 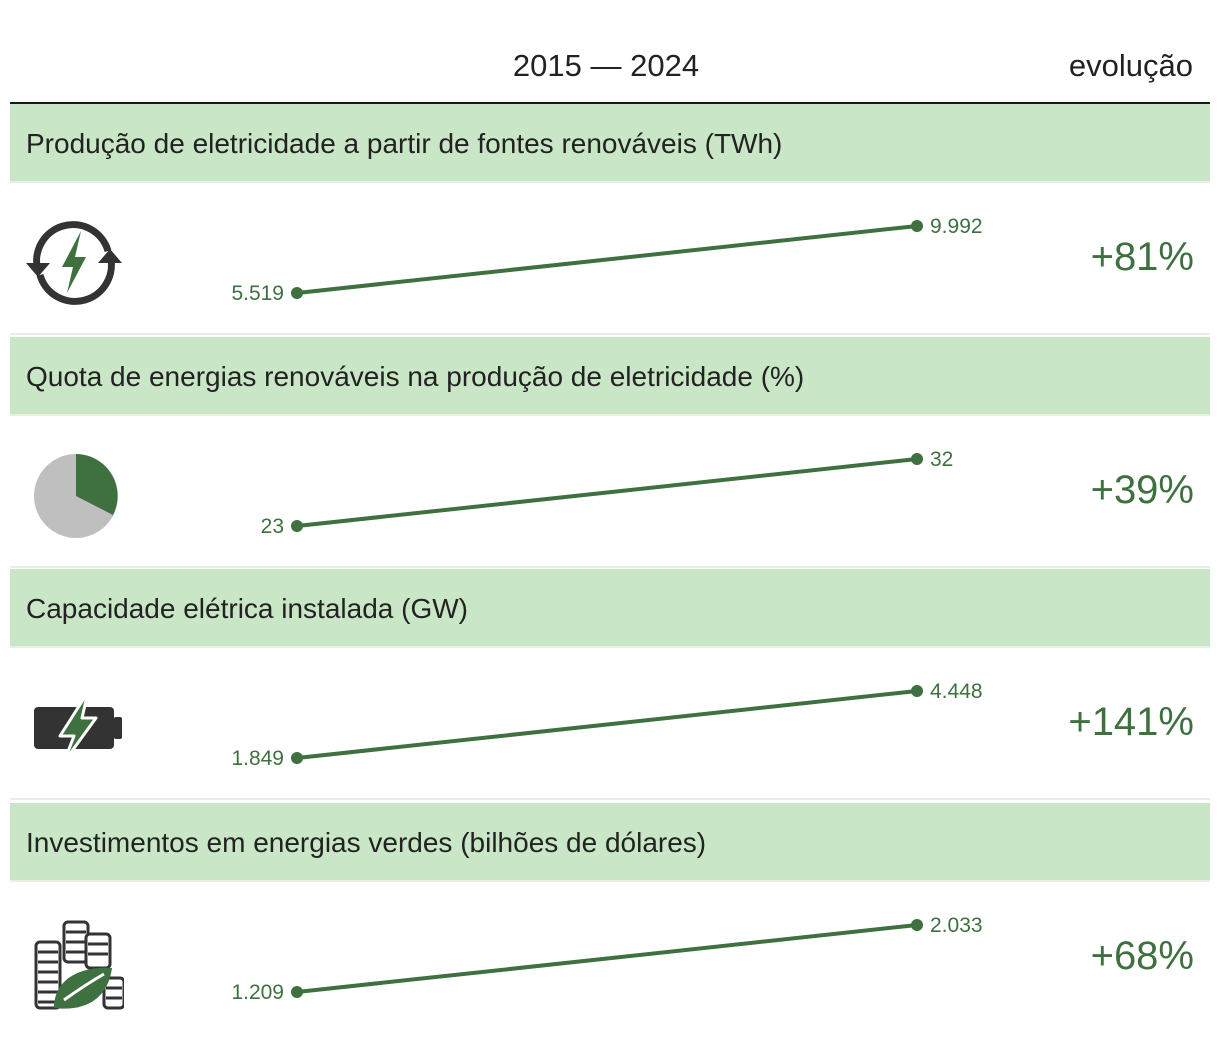 I want to click on start-value-label-1: 5.519, so click(x=257, y=293).